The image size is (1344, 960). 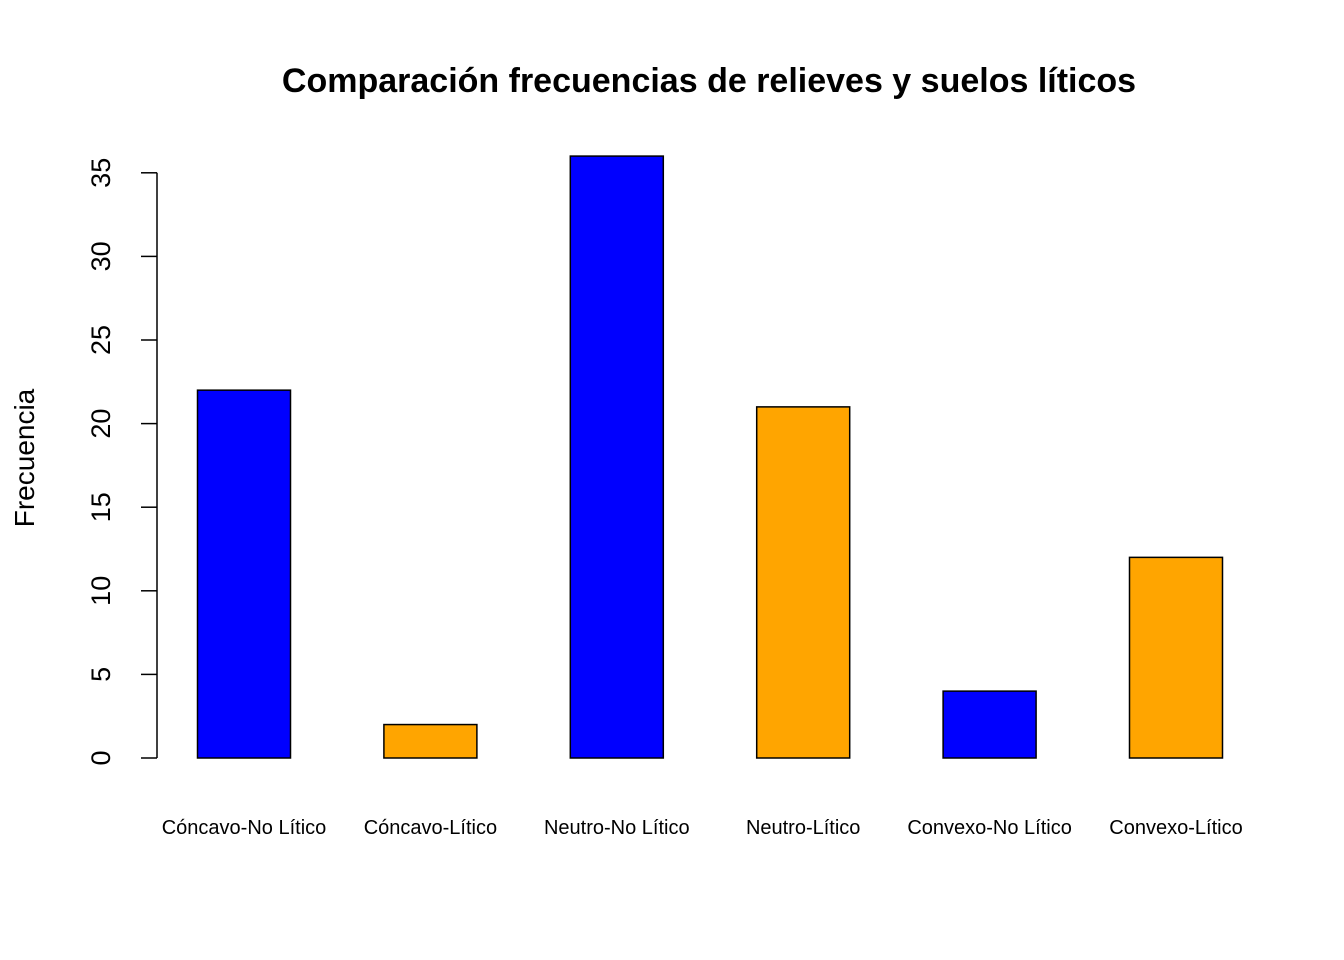 What do you see at coordinates (101, 173) in the screenshot?
I see `y-tick-label: 35` at bounding box center [101, 173].